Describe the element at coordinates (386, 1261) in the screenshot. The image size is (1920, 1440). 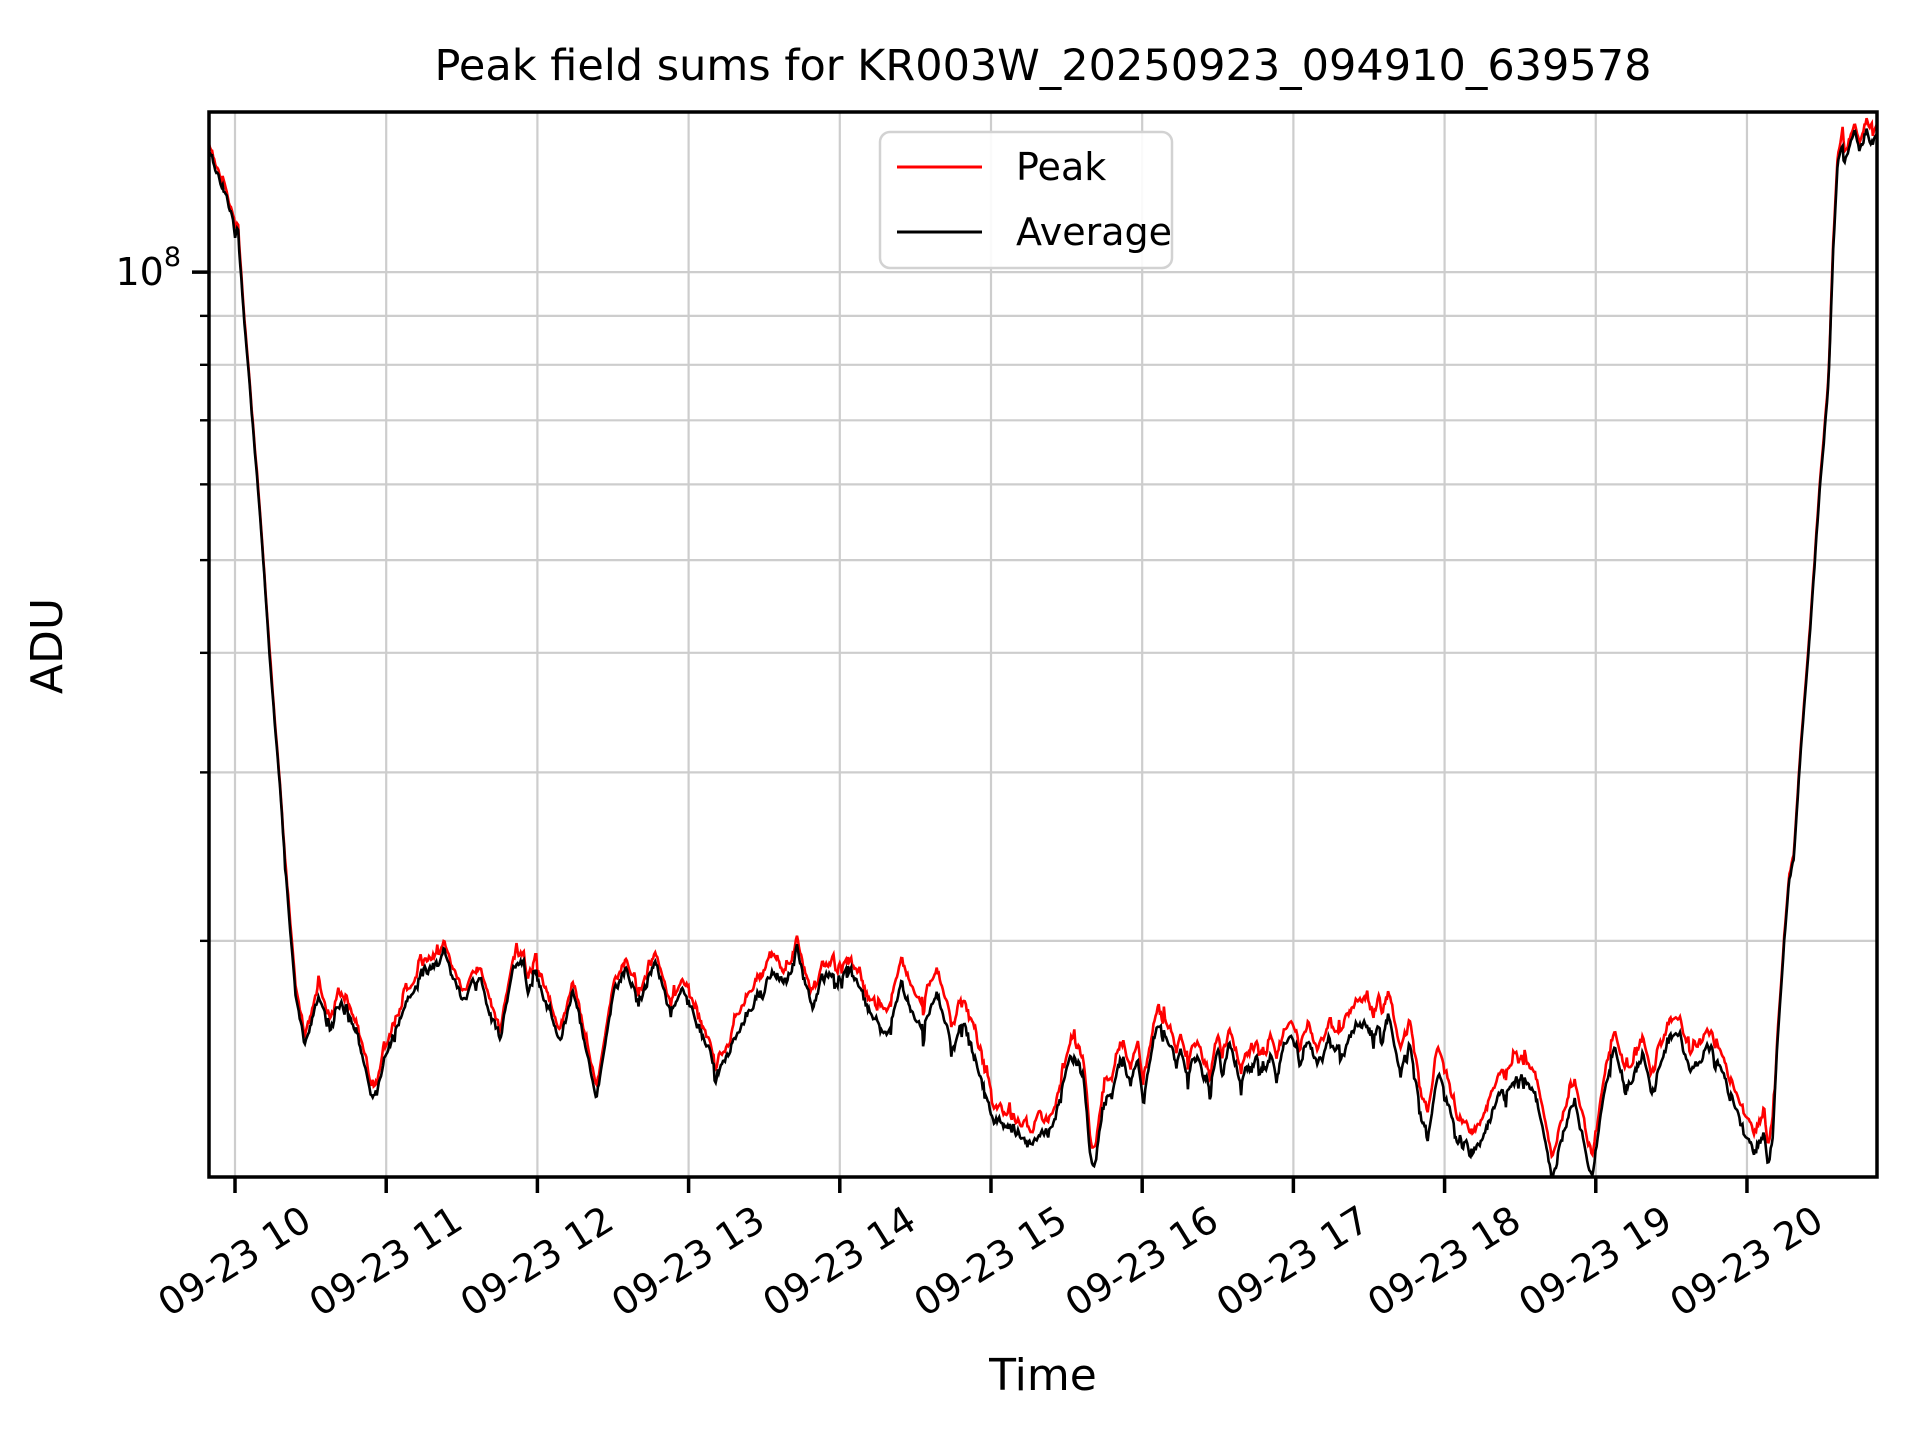
I see `x-tick-label: 09-23 11` at that location.